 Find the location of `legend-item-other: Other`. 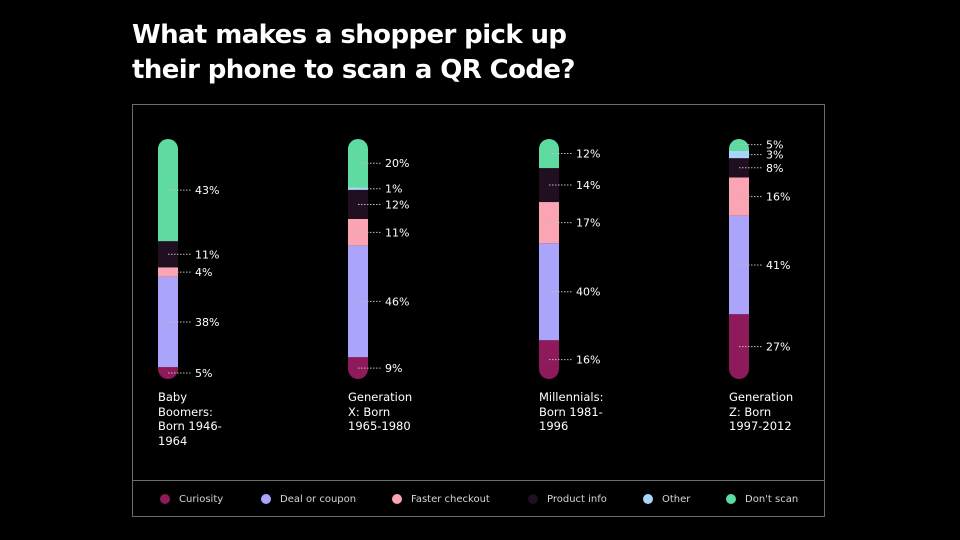

legend-item-other: Other is located at coordinates (666, 499).